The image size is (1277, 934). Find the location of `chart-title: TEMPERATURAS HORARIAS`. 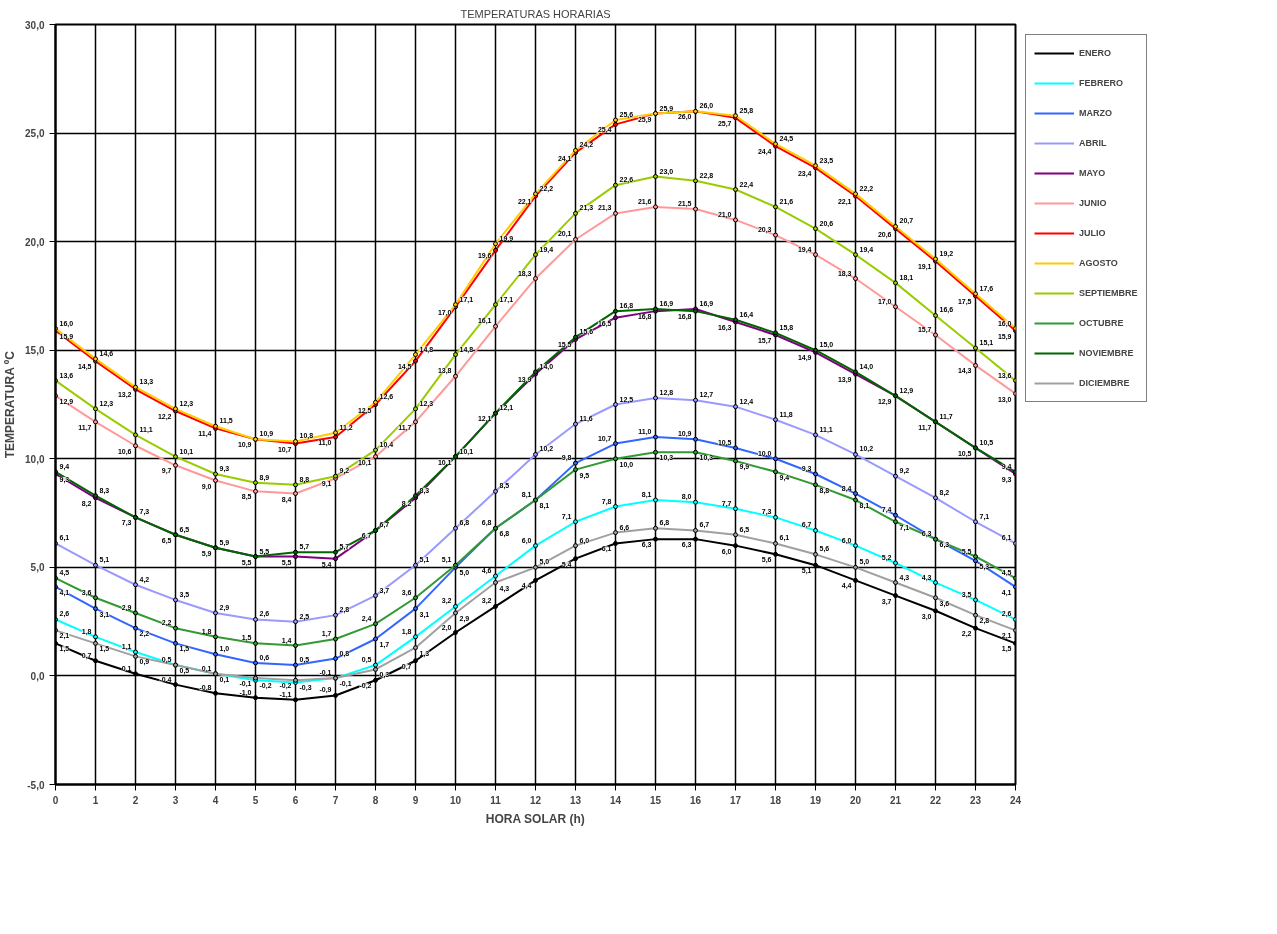

chart-title: TEMPERATURAS HORARIAS is located at coordinates (535, 13).